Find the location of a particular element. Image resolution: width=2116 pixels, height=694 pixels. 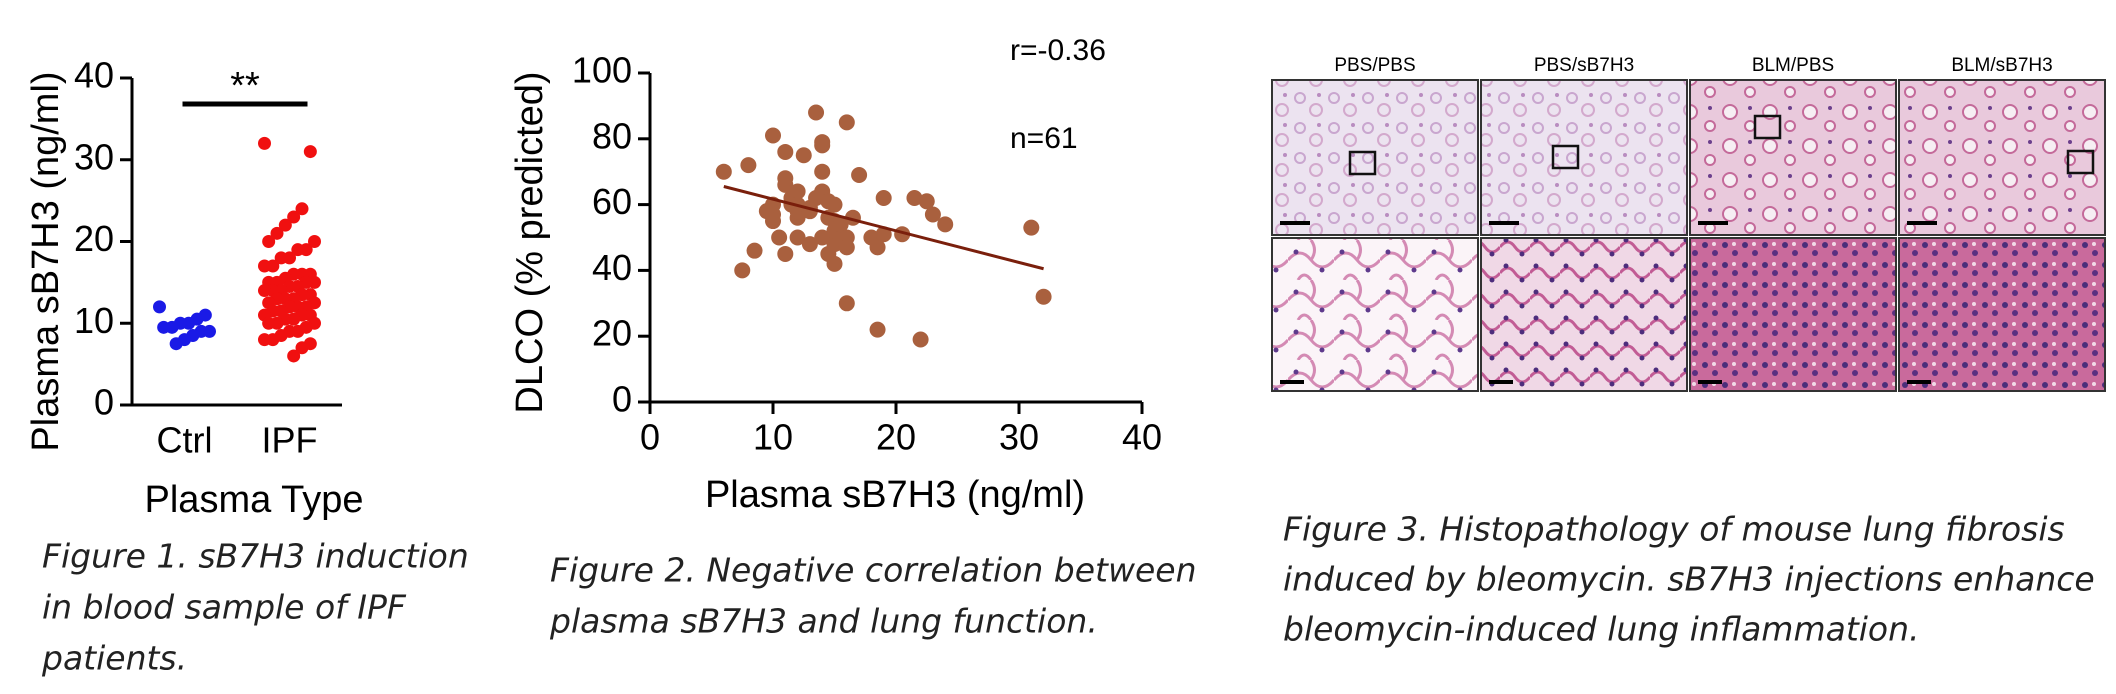

x-tick-label: 30 is located at coordinates (1019, 437).